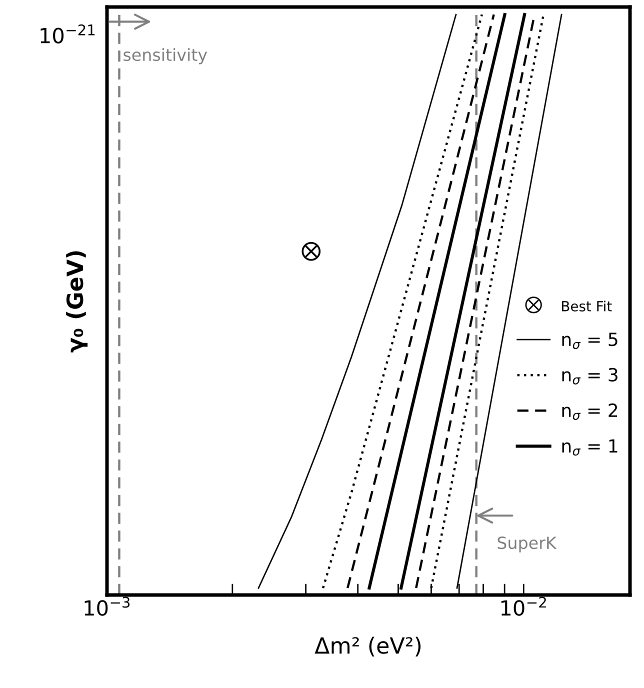 The height and width of the screenshot is (688, 644). I want to click on text: 10$^{−21}$, so click(67, 34).